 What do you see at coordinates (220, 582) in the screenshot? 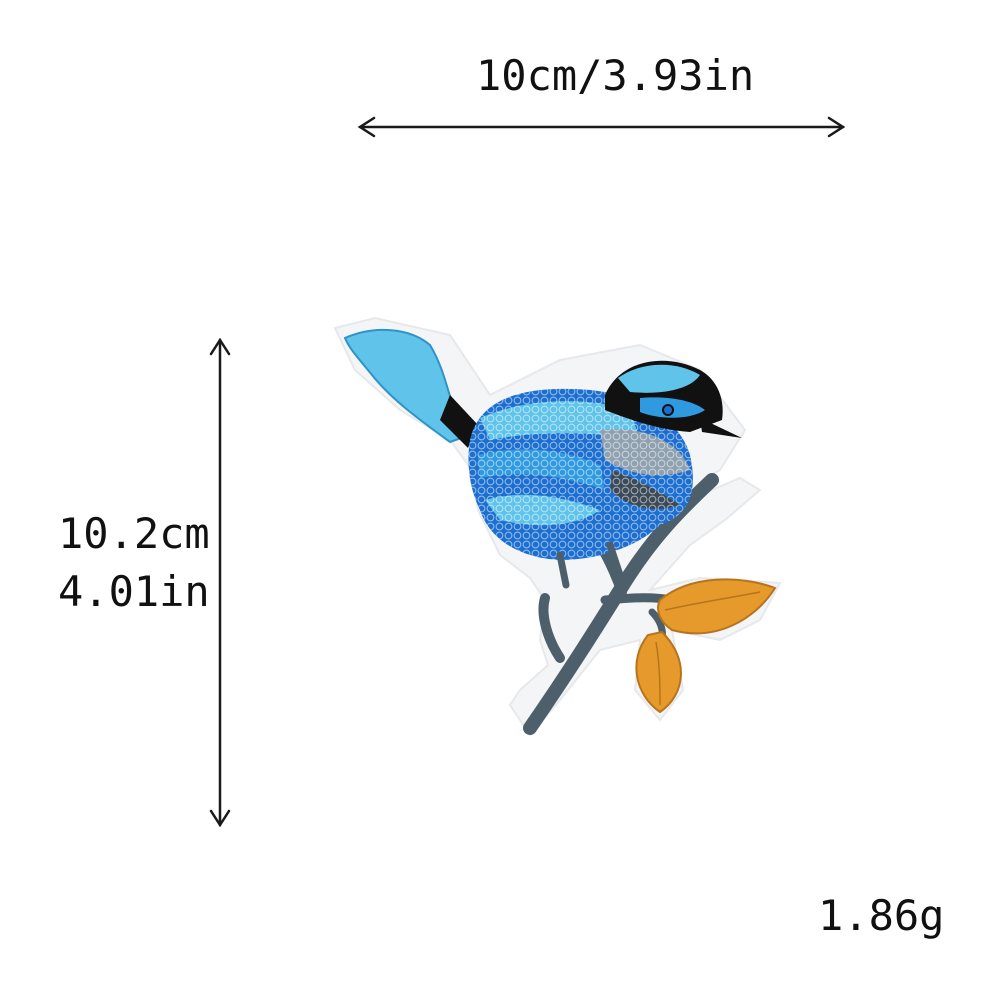
I see `height-arrow` at bounding box center [220, 582].